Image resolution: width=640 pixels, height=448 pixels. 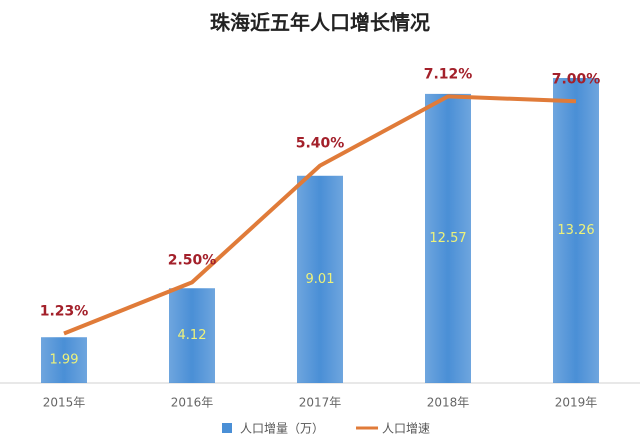 I want to click on x-tick-label: 2018年, so click(x=448, y=403).